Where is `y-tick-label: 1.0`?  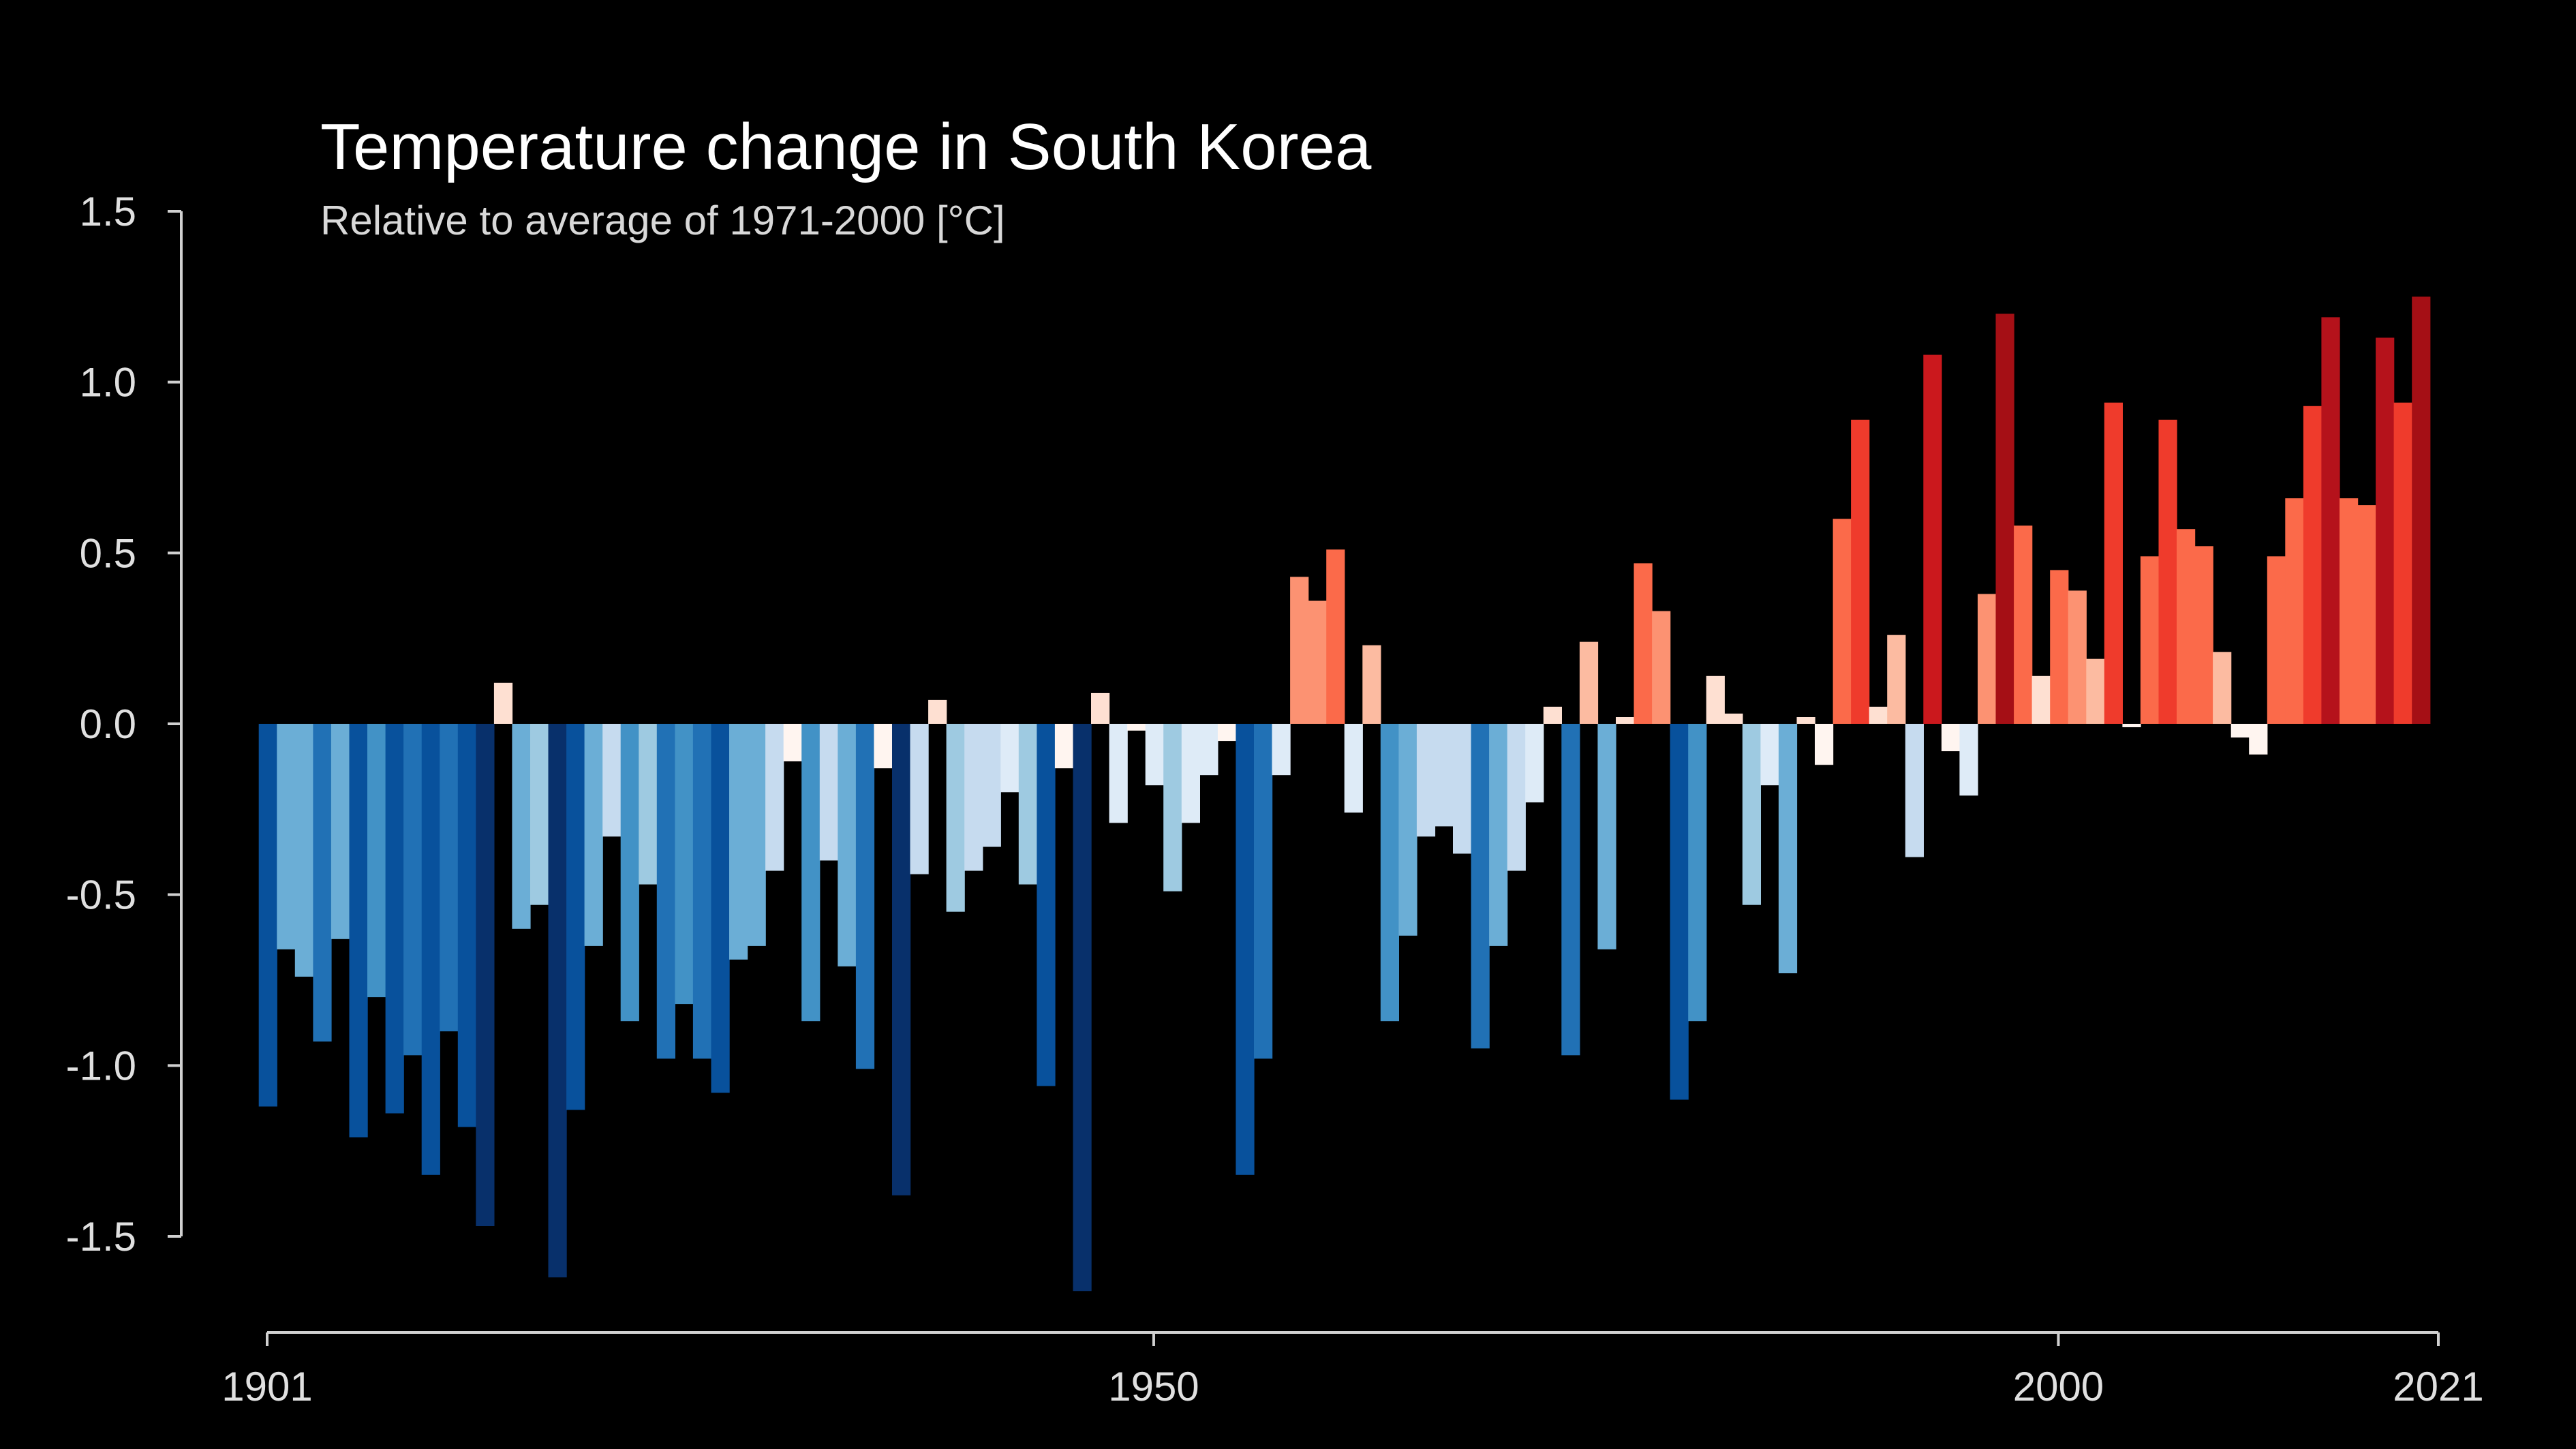 y-tick-label: 1.0 is located at coordinates (108, 383).